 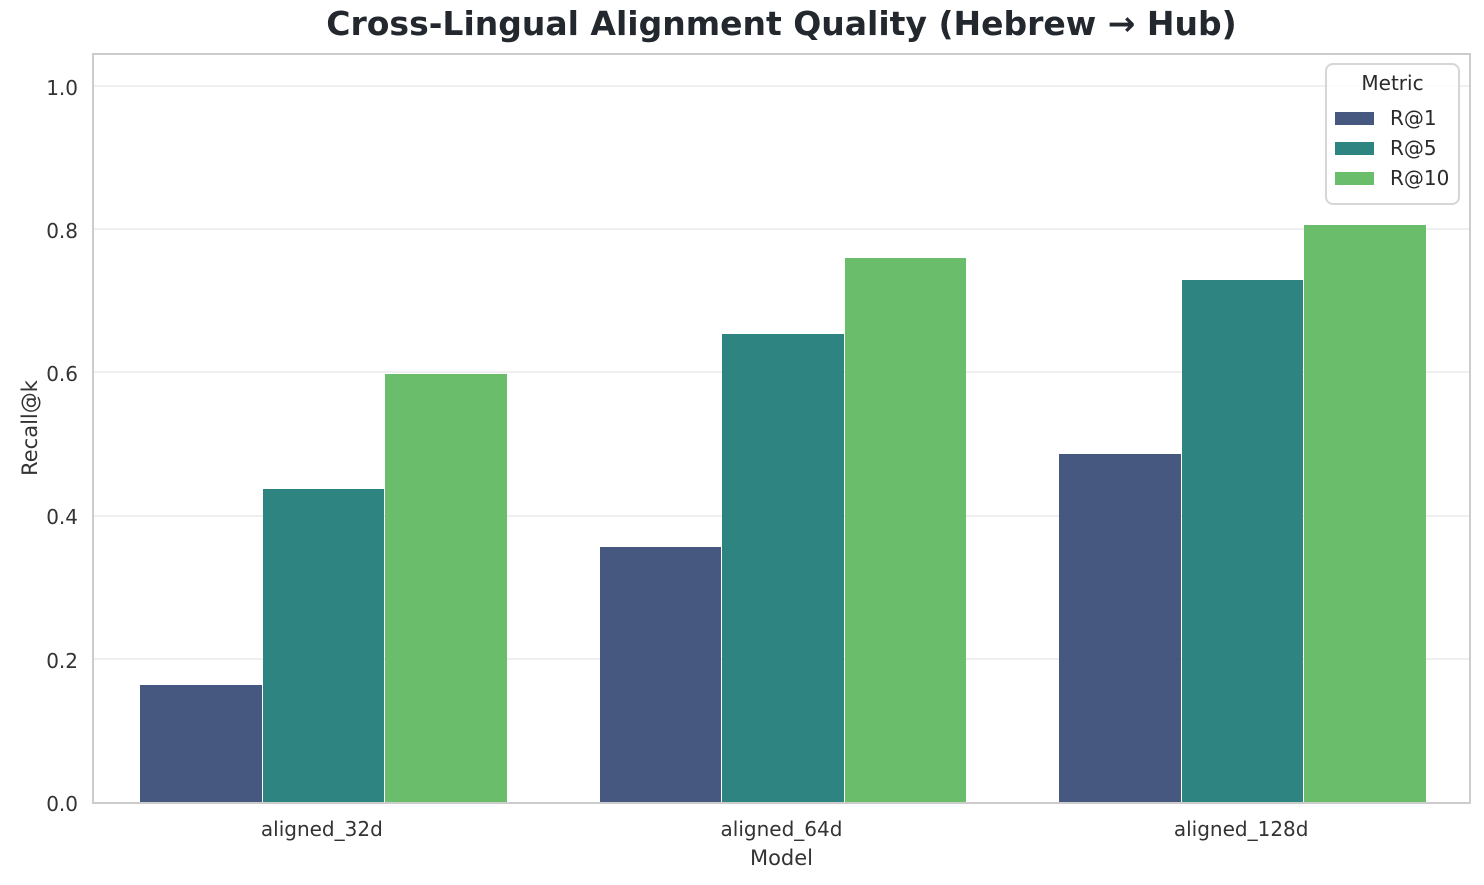 What do you see at coordinates (446, 588) in the screenshot?
I see `bar-aligned_32d-R@10` at bounding box center [446, 588].